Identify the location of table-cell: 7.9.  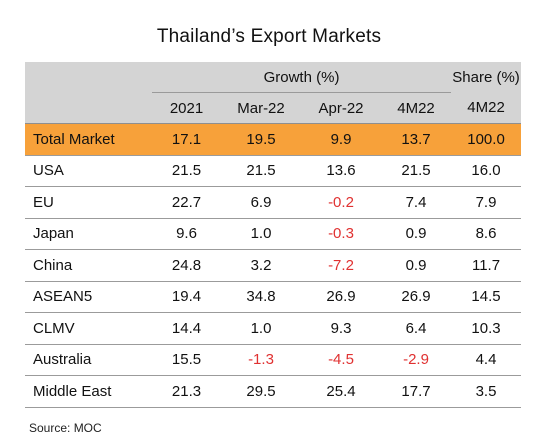
(486, 202).